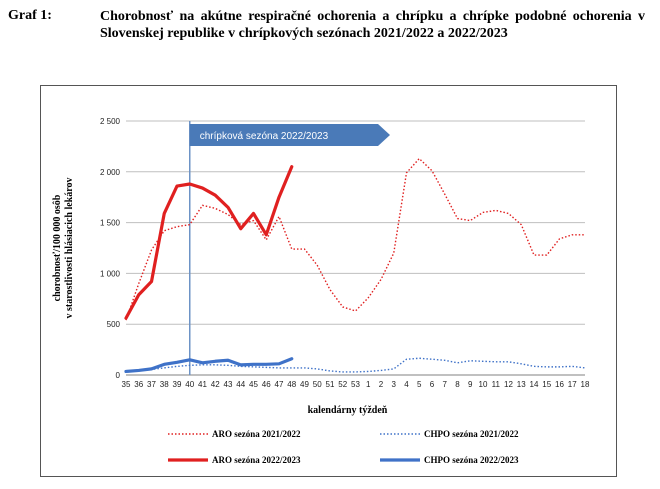 Image resolution: width=660 pixels, height=489 pixels. I want to click on x-tick-label: 14, so click(534, 384).